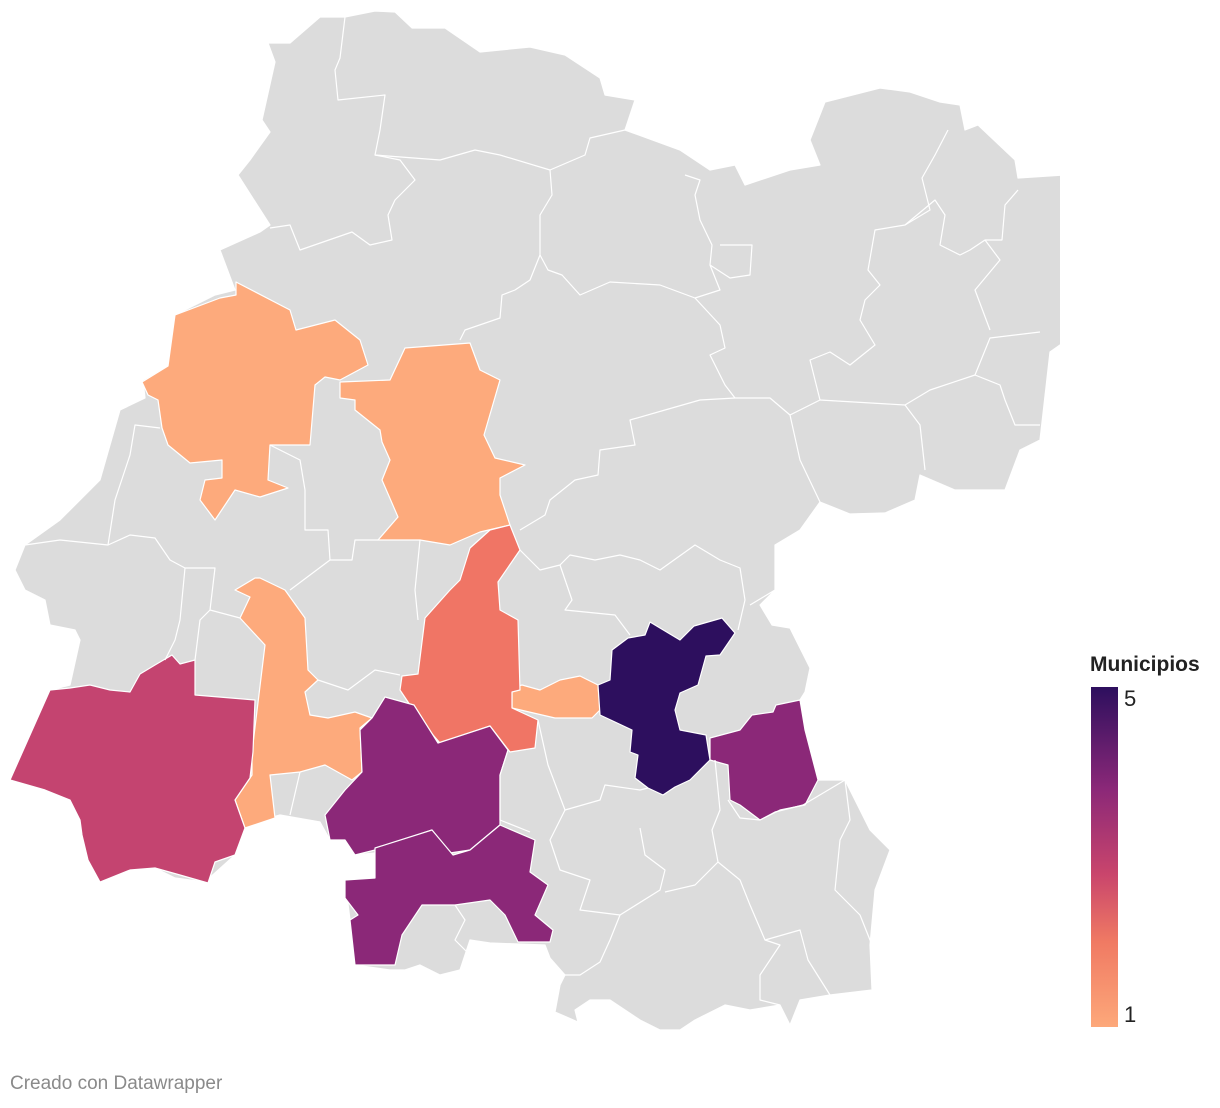 This screenshot has width=1220, height=1108. Describe the element at coordinates (666, 706) in the screenshot. I see `region-center-east` at that location.